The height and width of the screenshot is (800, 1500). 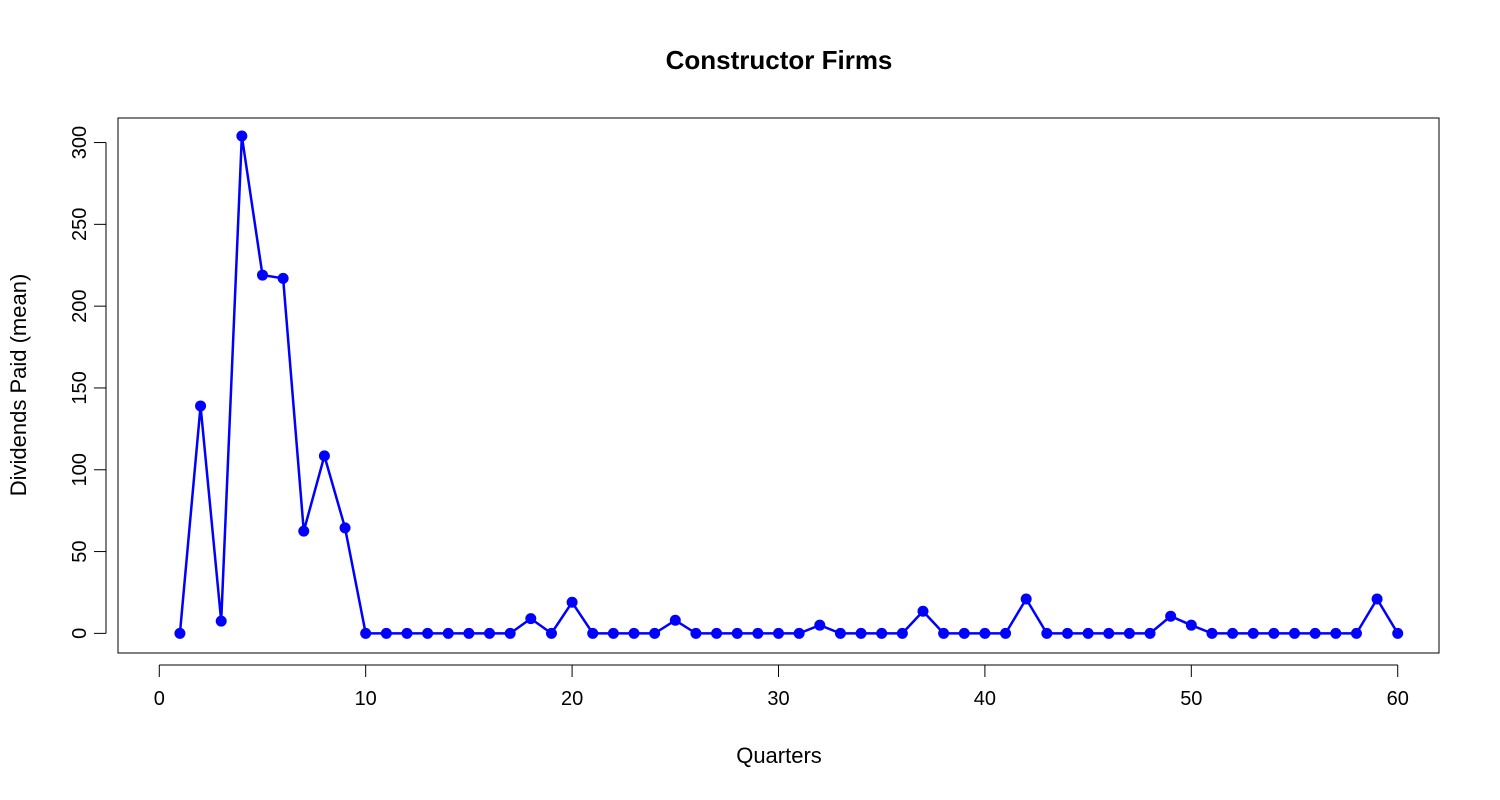 I want to click on x-axis-label: Quarters, so click(x=779, y=755).